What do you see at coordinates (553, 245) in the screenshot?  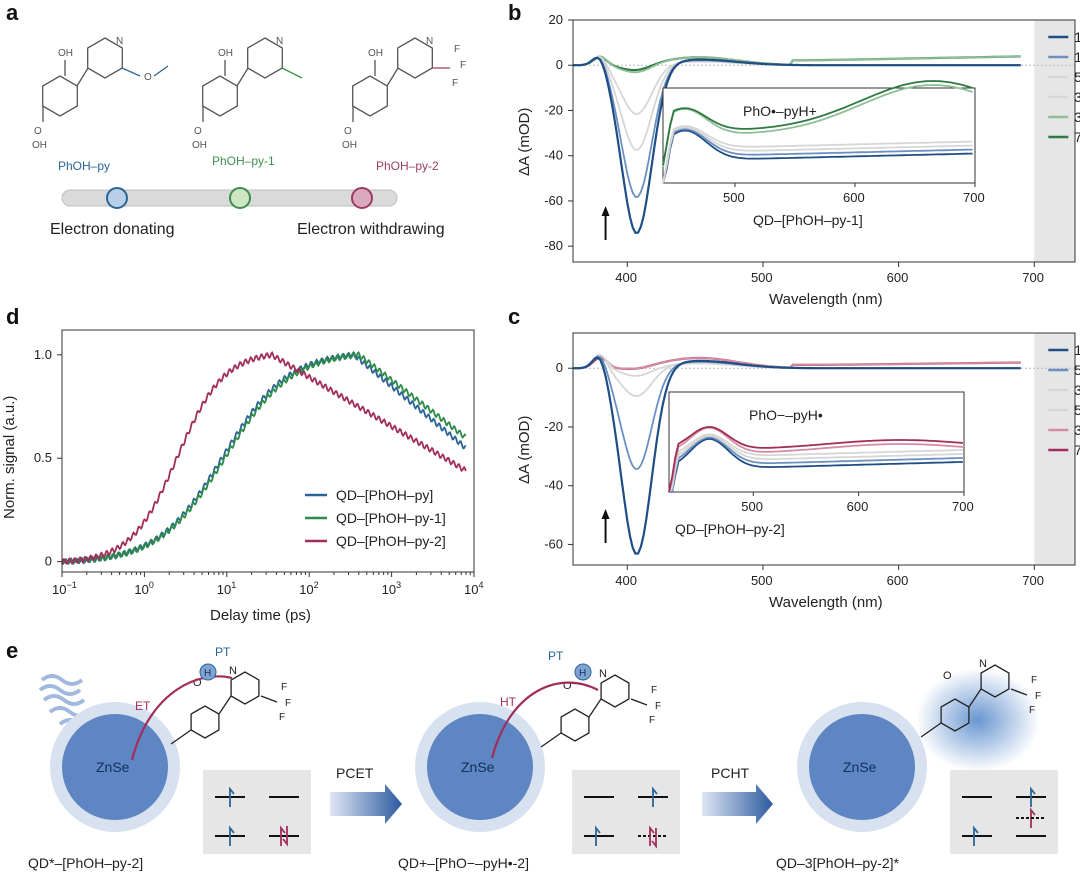 I see `y-tick-label: -80` at bounding box center [553, 245].